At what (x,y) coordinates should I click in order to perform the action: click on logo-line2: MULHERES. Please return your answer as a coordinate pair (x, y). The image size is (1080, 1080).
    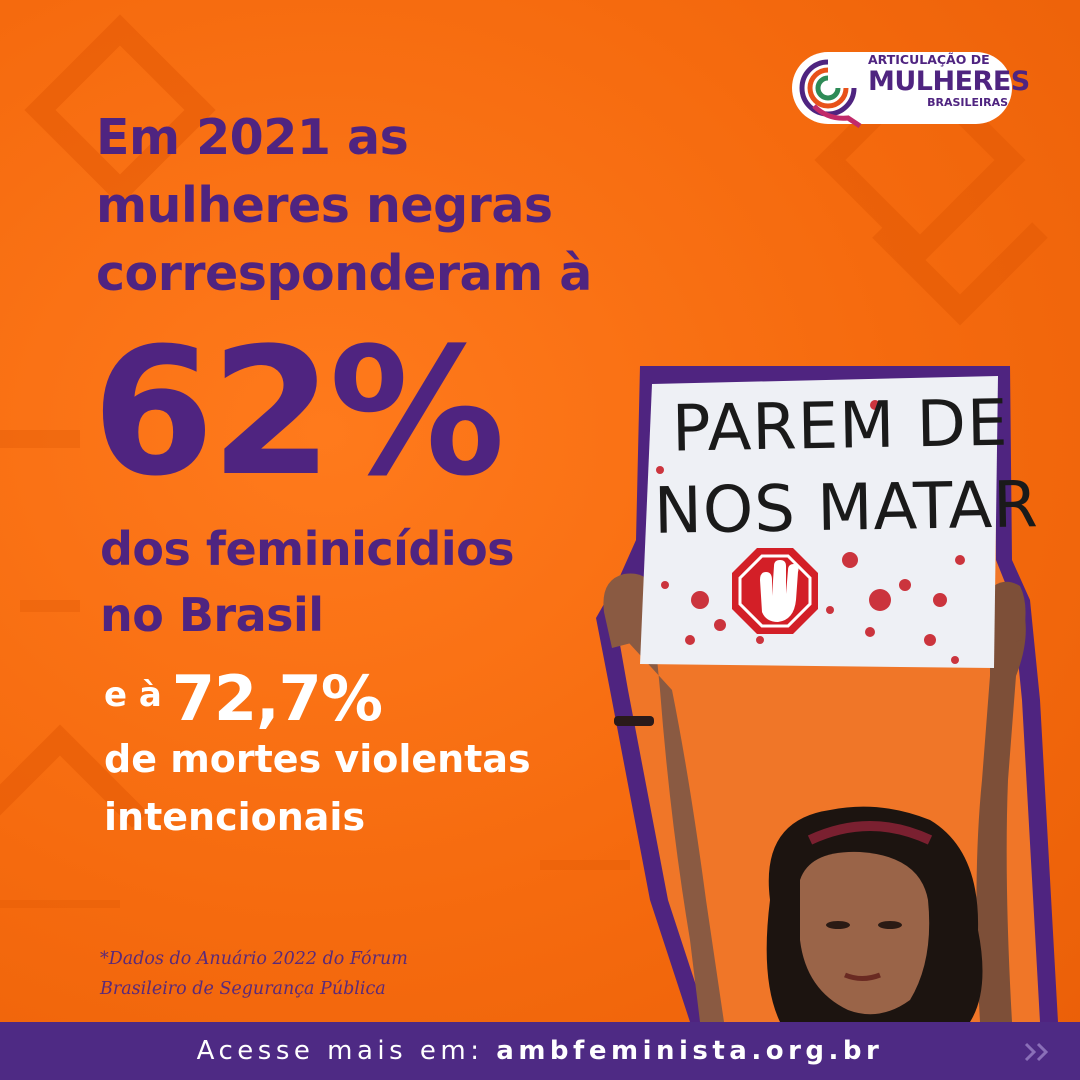
    Looking at the image, I should click on (949, 81).